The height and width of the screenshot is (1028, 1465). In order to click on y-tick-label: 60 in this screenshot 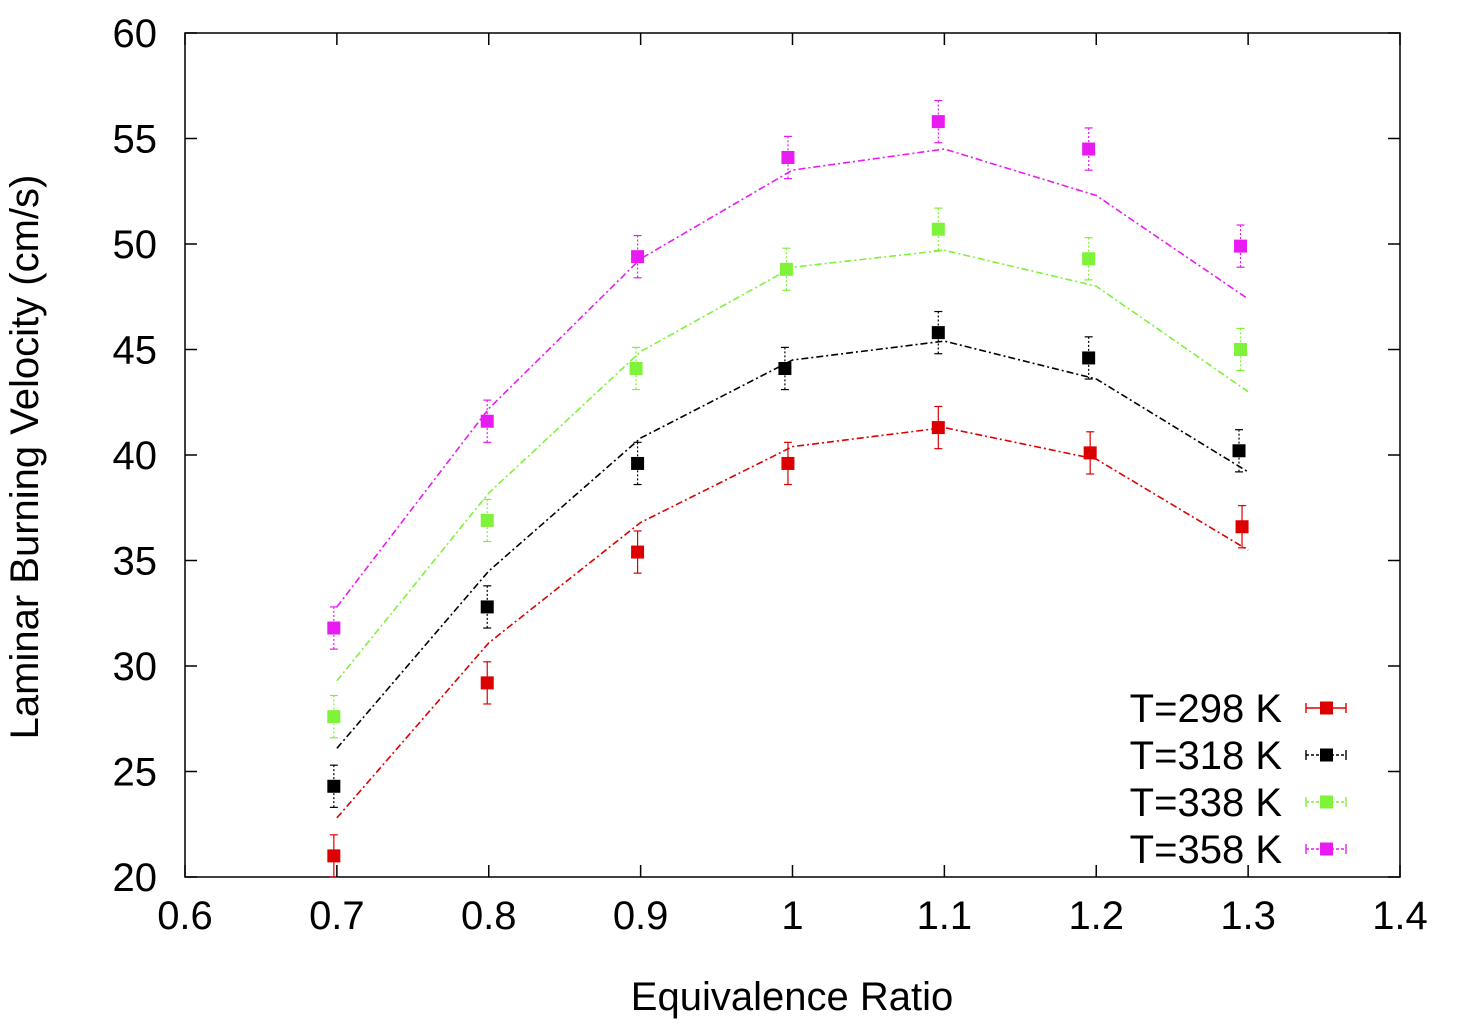, I will do `click(135, 34)`.